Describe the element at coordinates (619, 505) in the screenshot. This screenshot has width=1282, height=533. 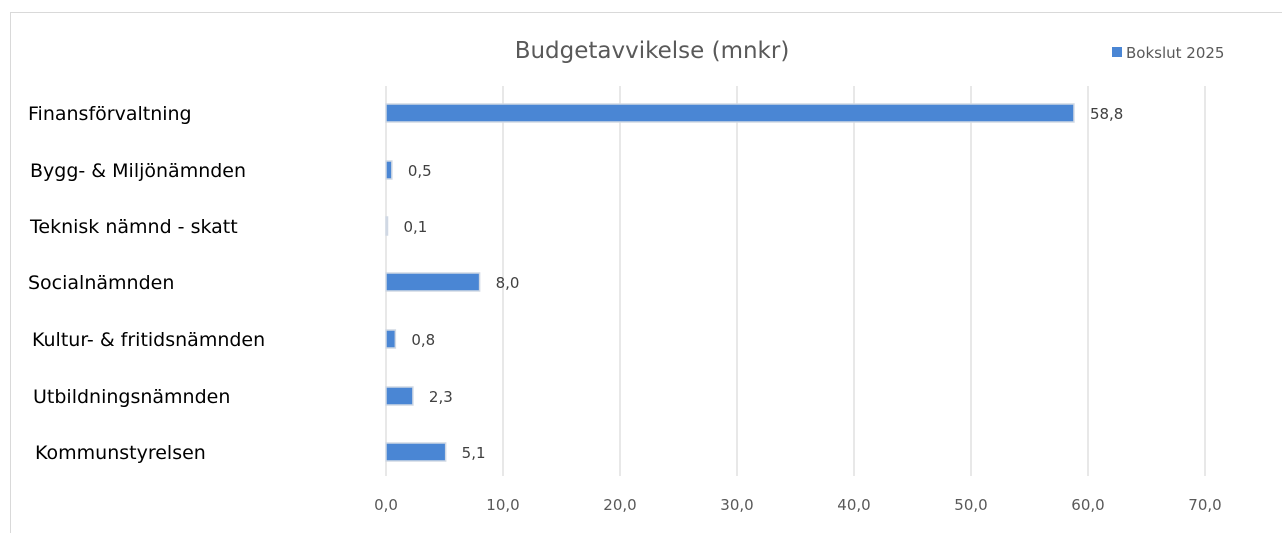
I see `x-tick-label: 20,0` at that location.